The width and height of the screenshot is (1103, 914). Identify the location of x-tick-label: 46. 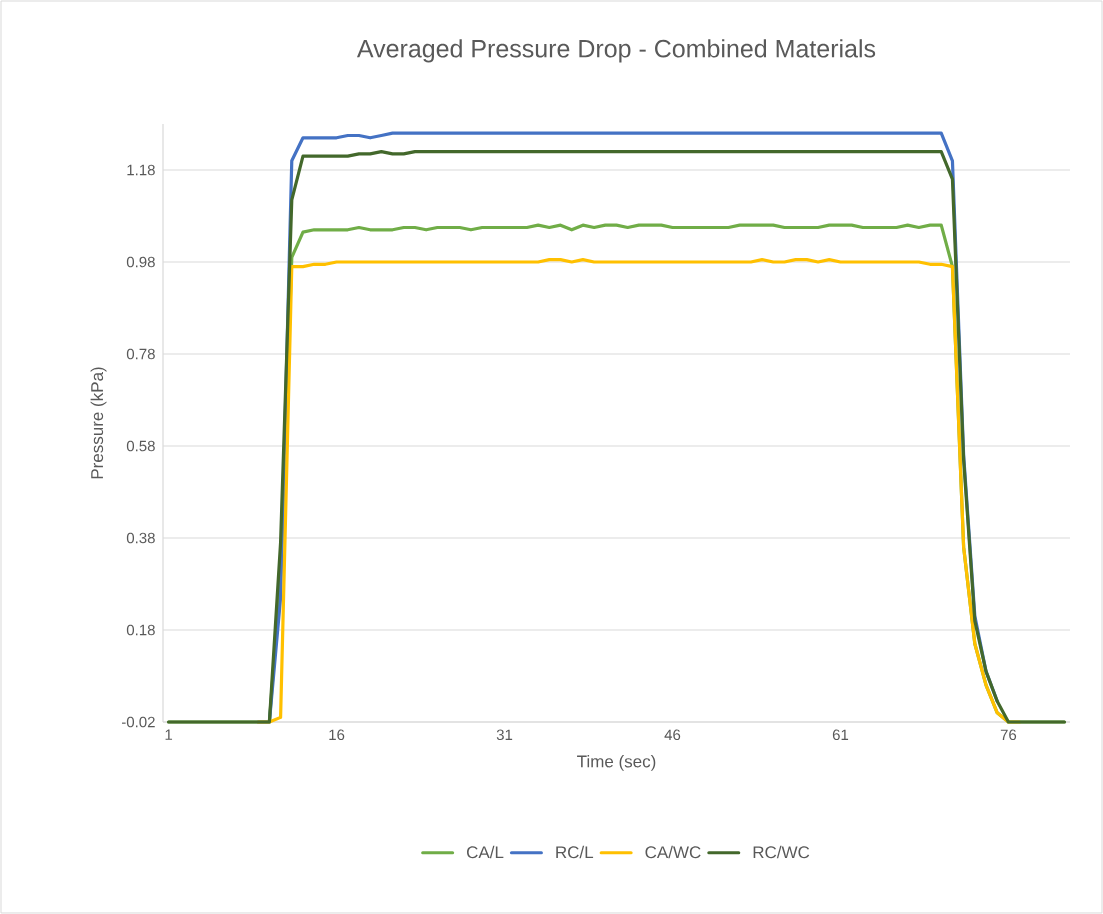
(672, 735).